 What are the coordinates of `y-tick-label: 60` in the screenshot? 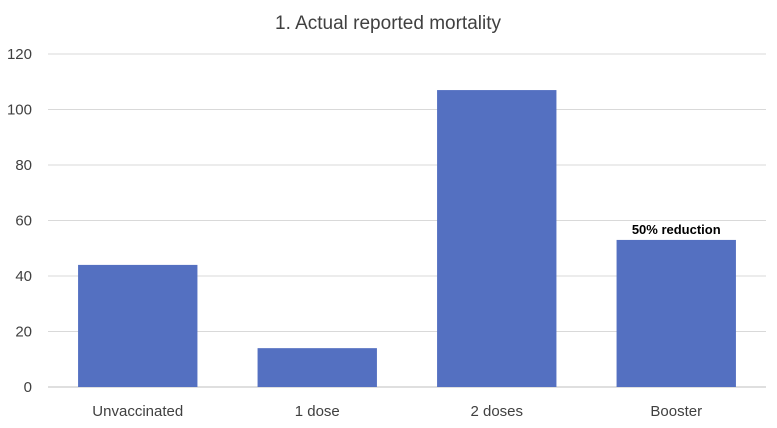 It's located at (23, 221).